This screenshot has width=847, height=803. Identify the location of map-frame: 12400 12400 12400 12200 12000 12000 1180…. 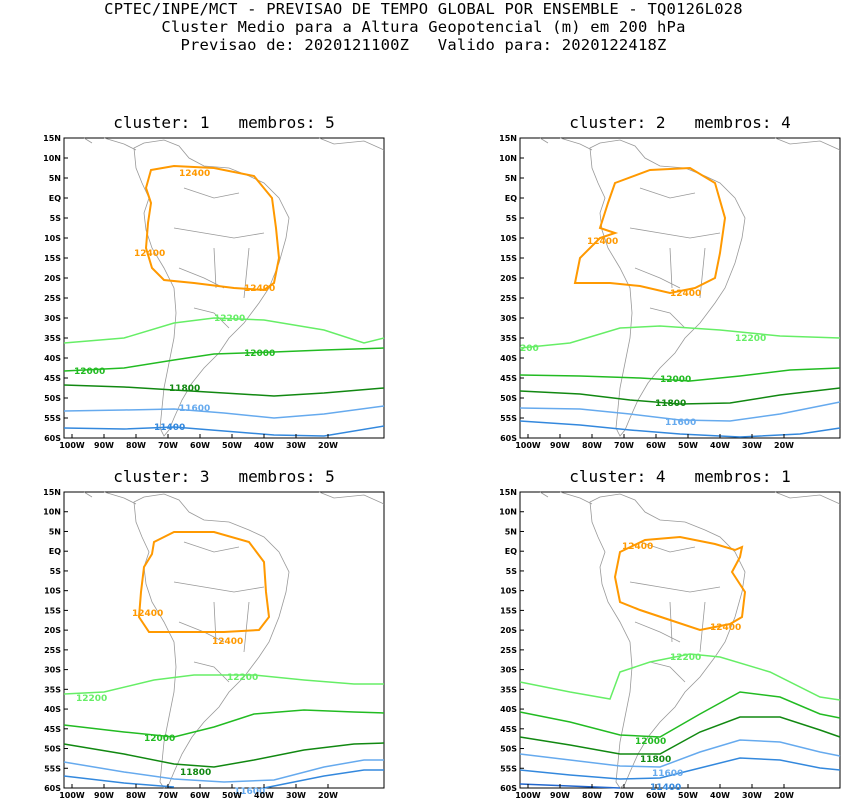
(224, 288).